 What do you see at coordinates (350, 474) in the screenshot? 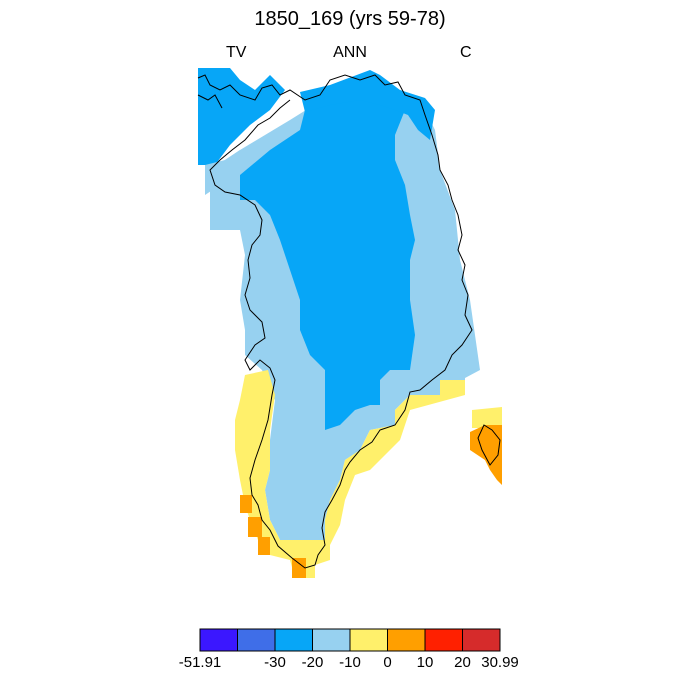
I see `band-yellow-sw` at bounding box center [350, 474].